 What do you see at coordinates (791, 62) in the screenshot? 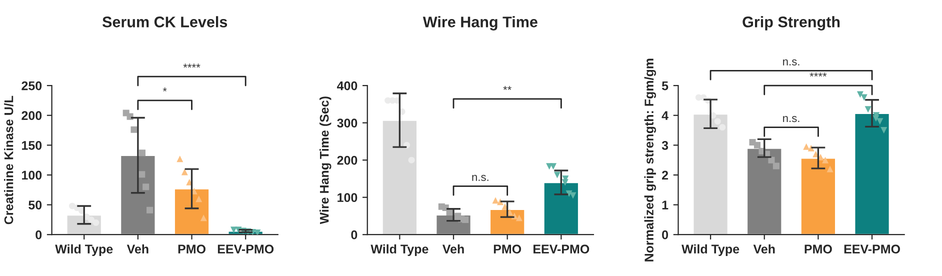
I see `text: n.s.` at bounding box center [791, 62].